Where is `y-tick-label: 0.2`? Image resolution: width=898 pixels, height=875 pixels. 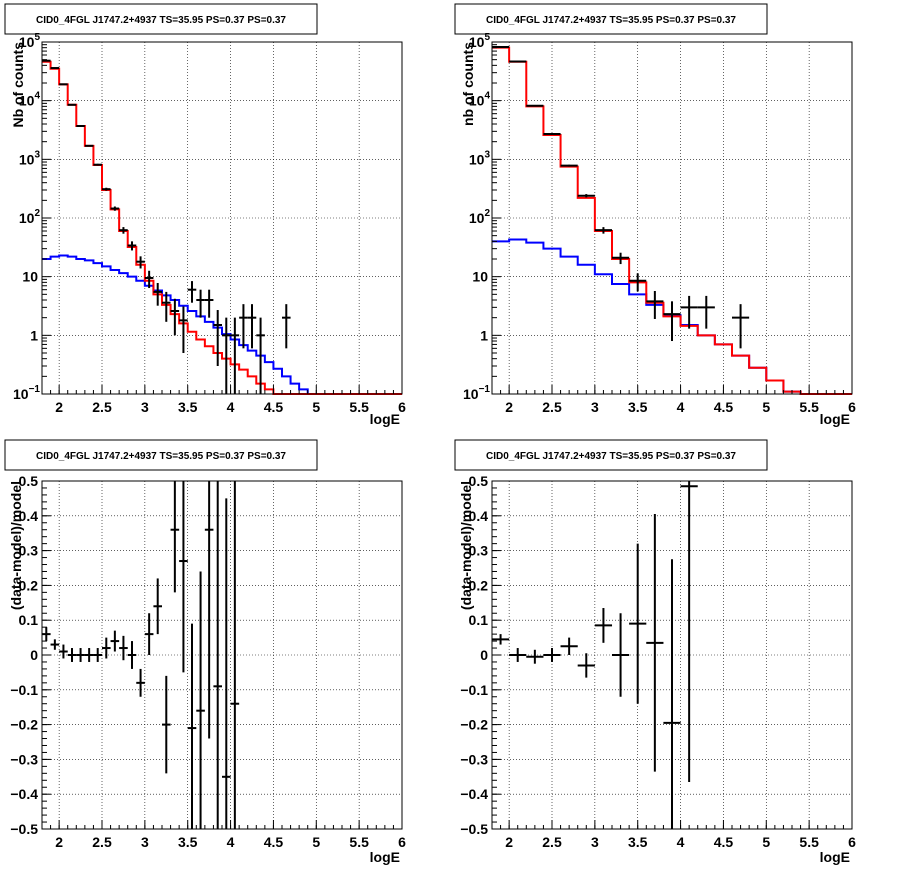 y-tick-label: 0.2 is located at coordinates (29, 585).